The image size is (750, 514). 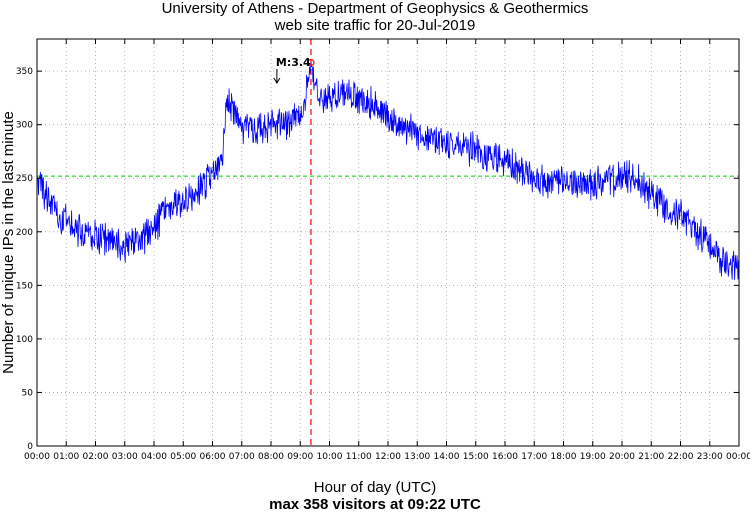 I want to click on x-tick-label: 10:00, so click(x=330, y=457).